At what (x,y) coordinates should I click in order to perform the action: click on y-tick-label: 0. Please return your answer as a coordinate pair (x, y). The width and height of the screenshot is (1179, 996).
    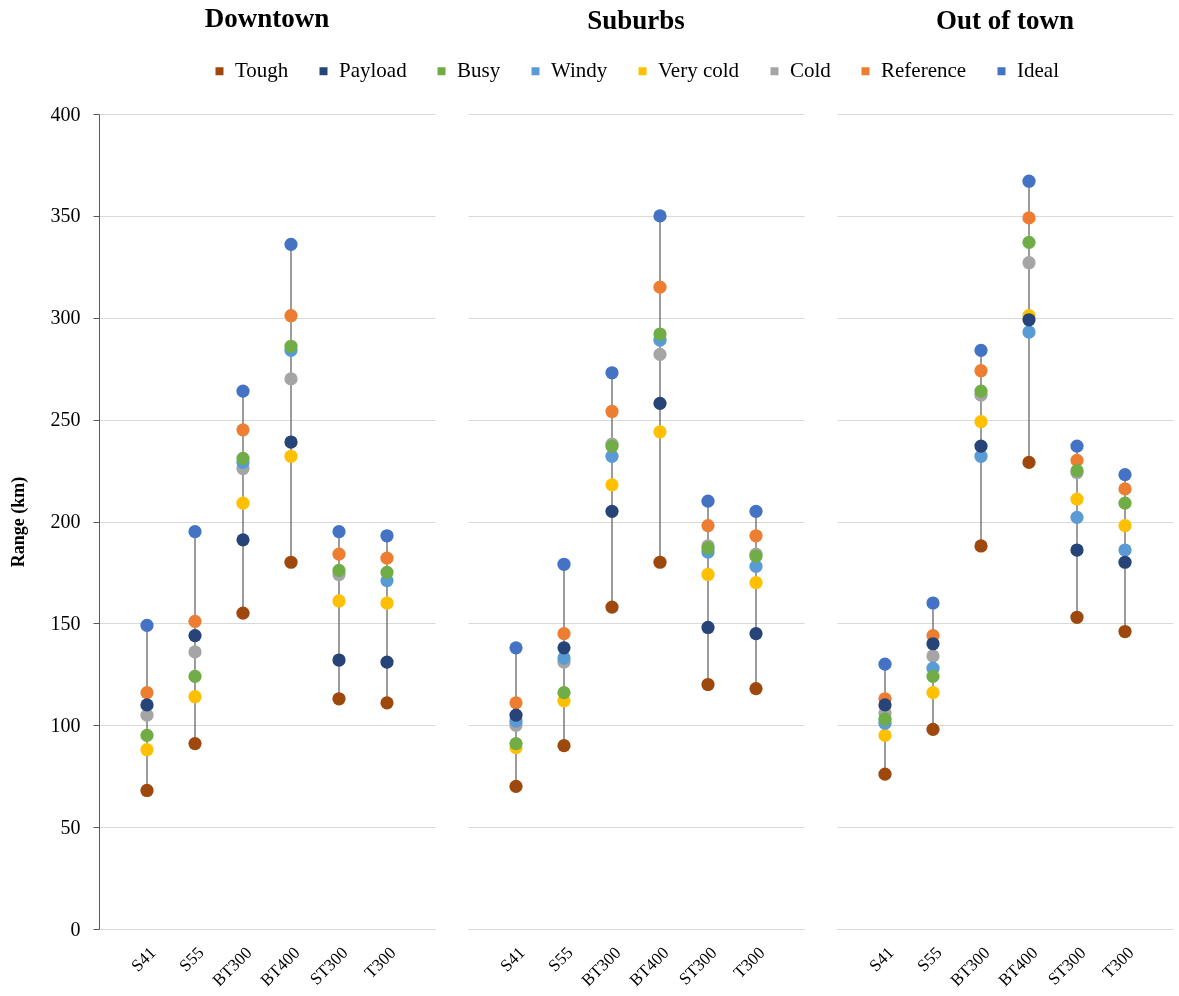
    Looking at the image, I should click on (75, 928).